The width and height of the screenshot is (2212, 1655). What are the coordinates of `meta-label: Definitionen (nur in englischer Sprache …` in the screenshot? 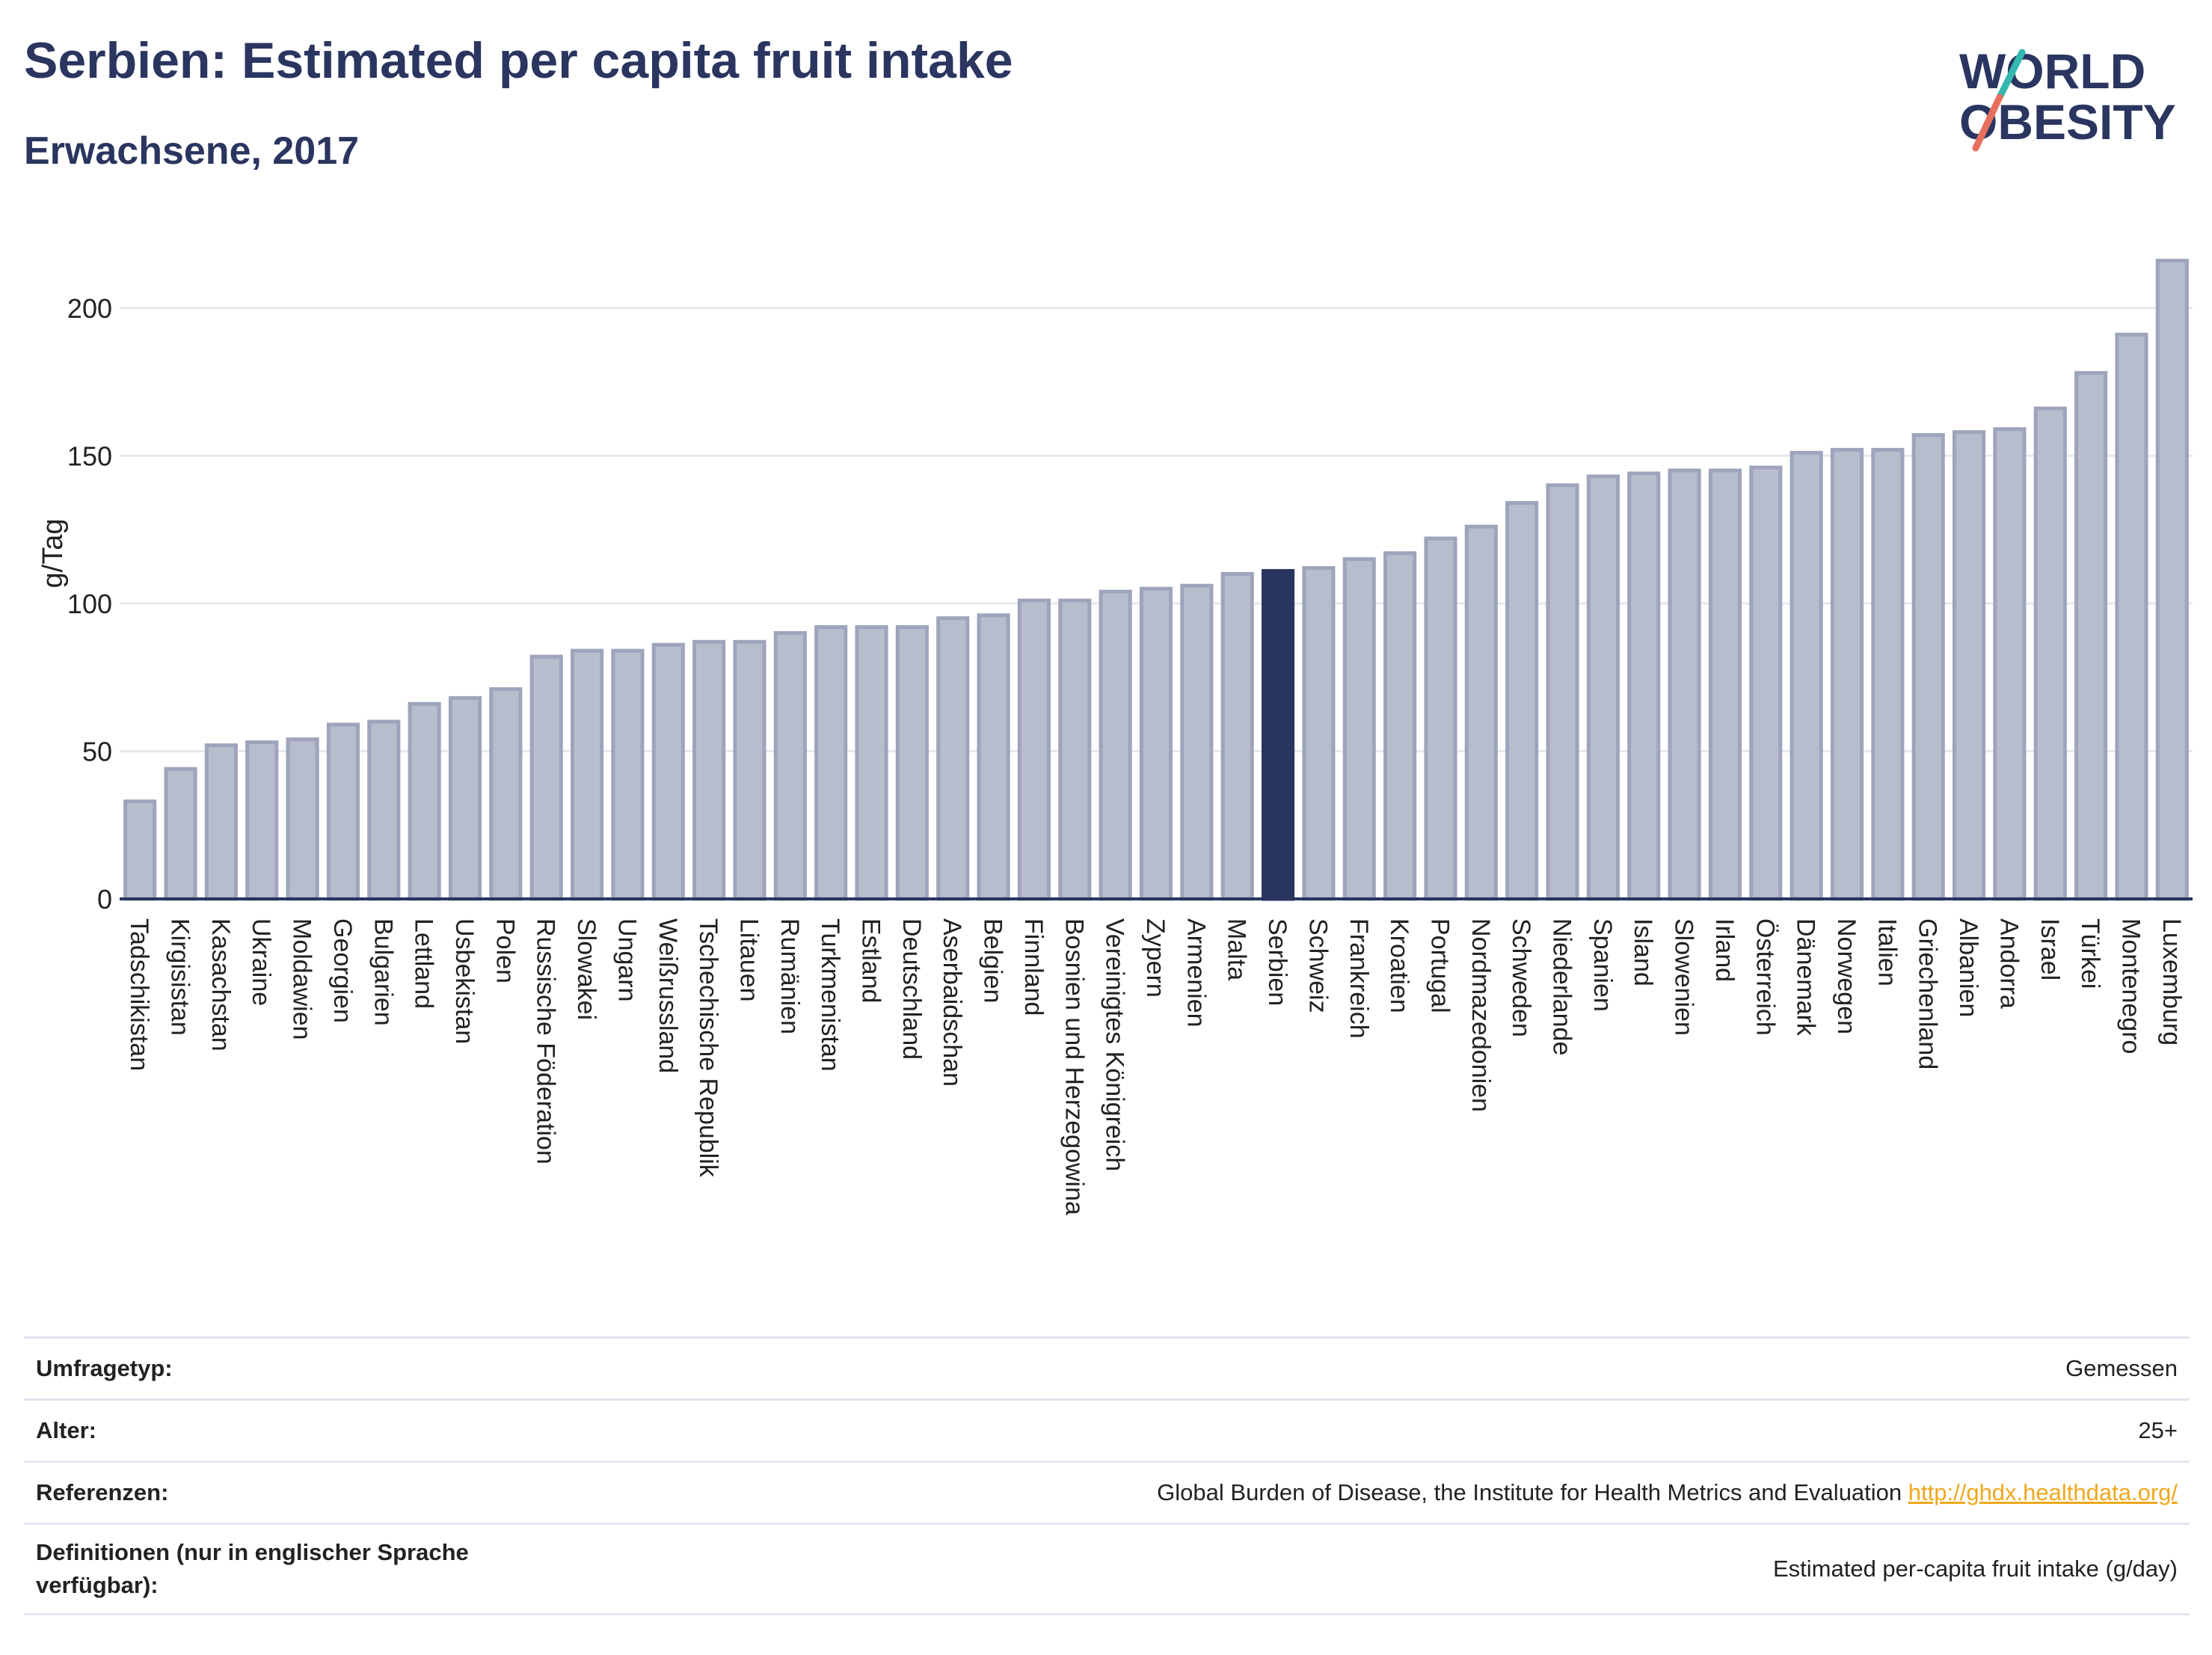 It's located at (252, 1568).